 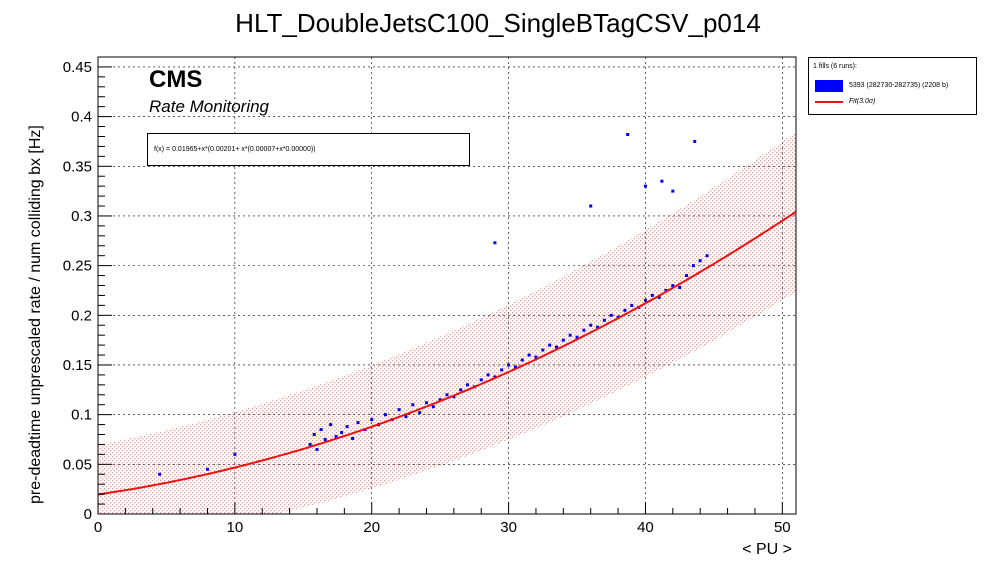 I want to click on legend-label-fit: Fit(3.0σ), so click(x=862, y=101).